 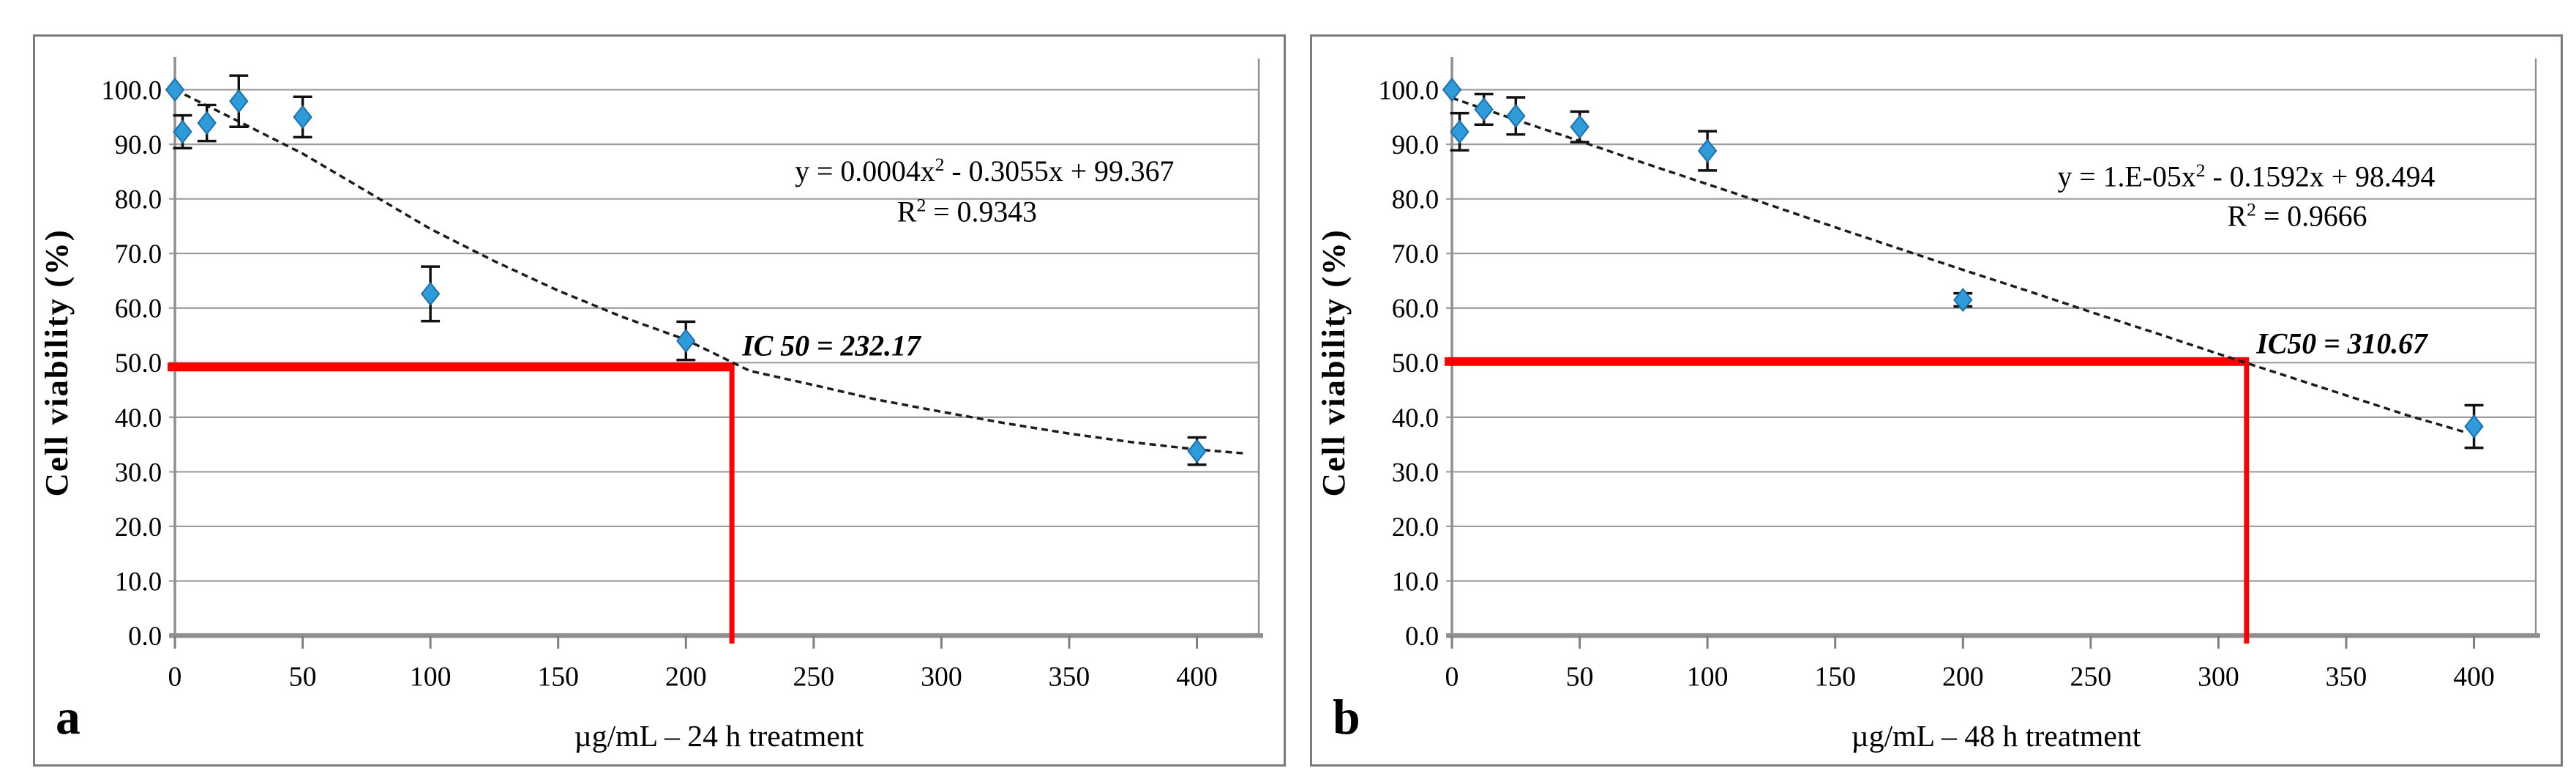 What do you see at coordinates (719, 736) in the screenshot?
I see `x-axis-title: µg/mL – 24 h treatment` at bounding box center [719, 736].